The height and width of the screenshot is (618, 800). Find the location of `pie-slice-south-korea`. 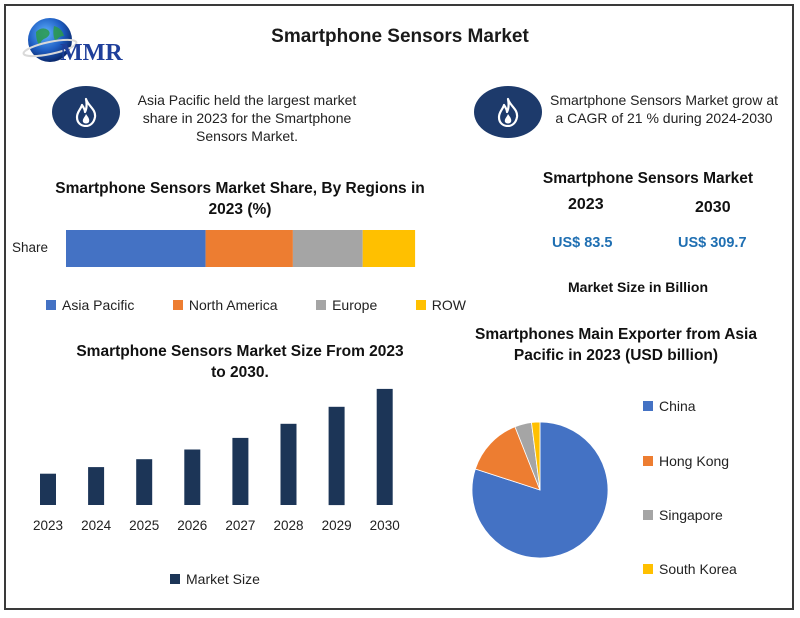

pie-slice-south-korea is located at coordinates (536, 456).